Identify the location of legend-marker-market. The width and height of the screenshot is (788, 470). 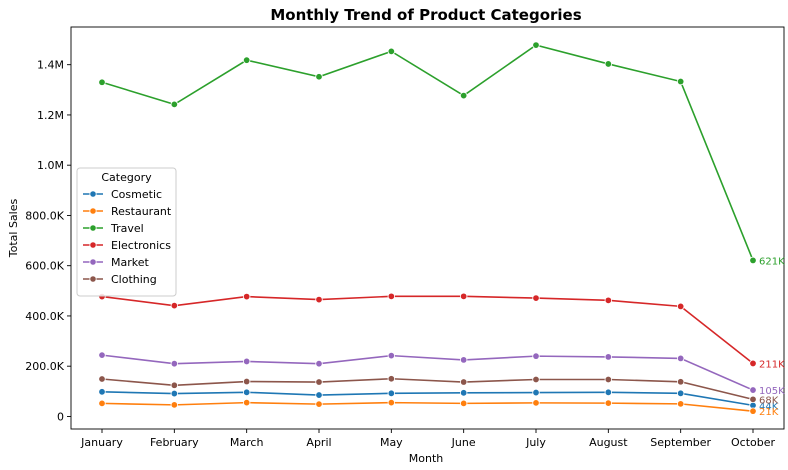
(93, 262).